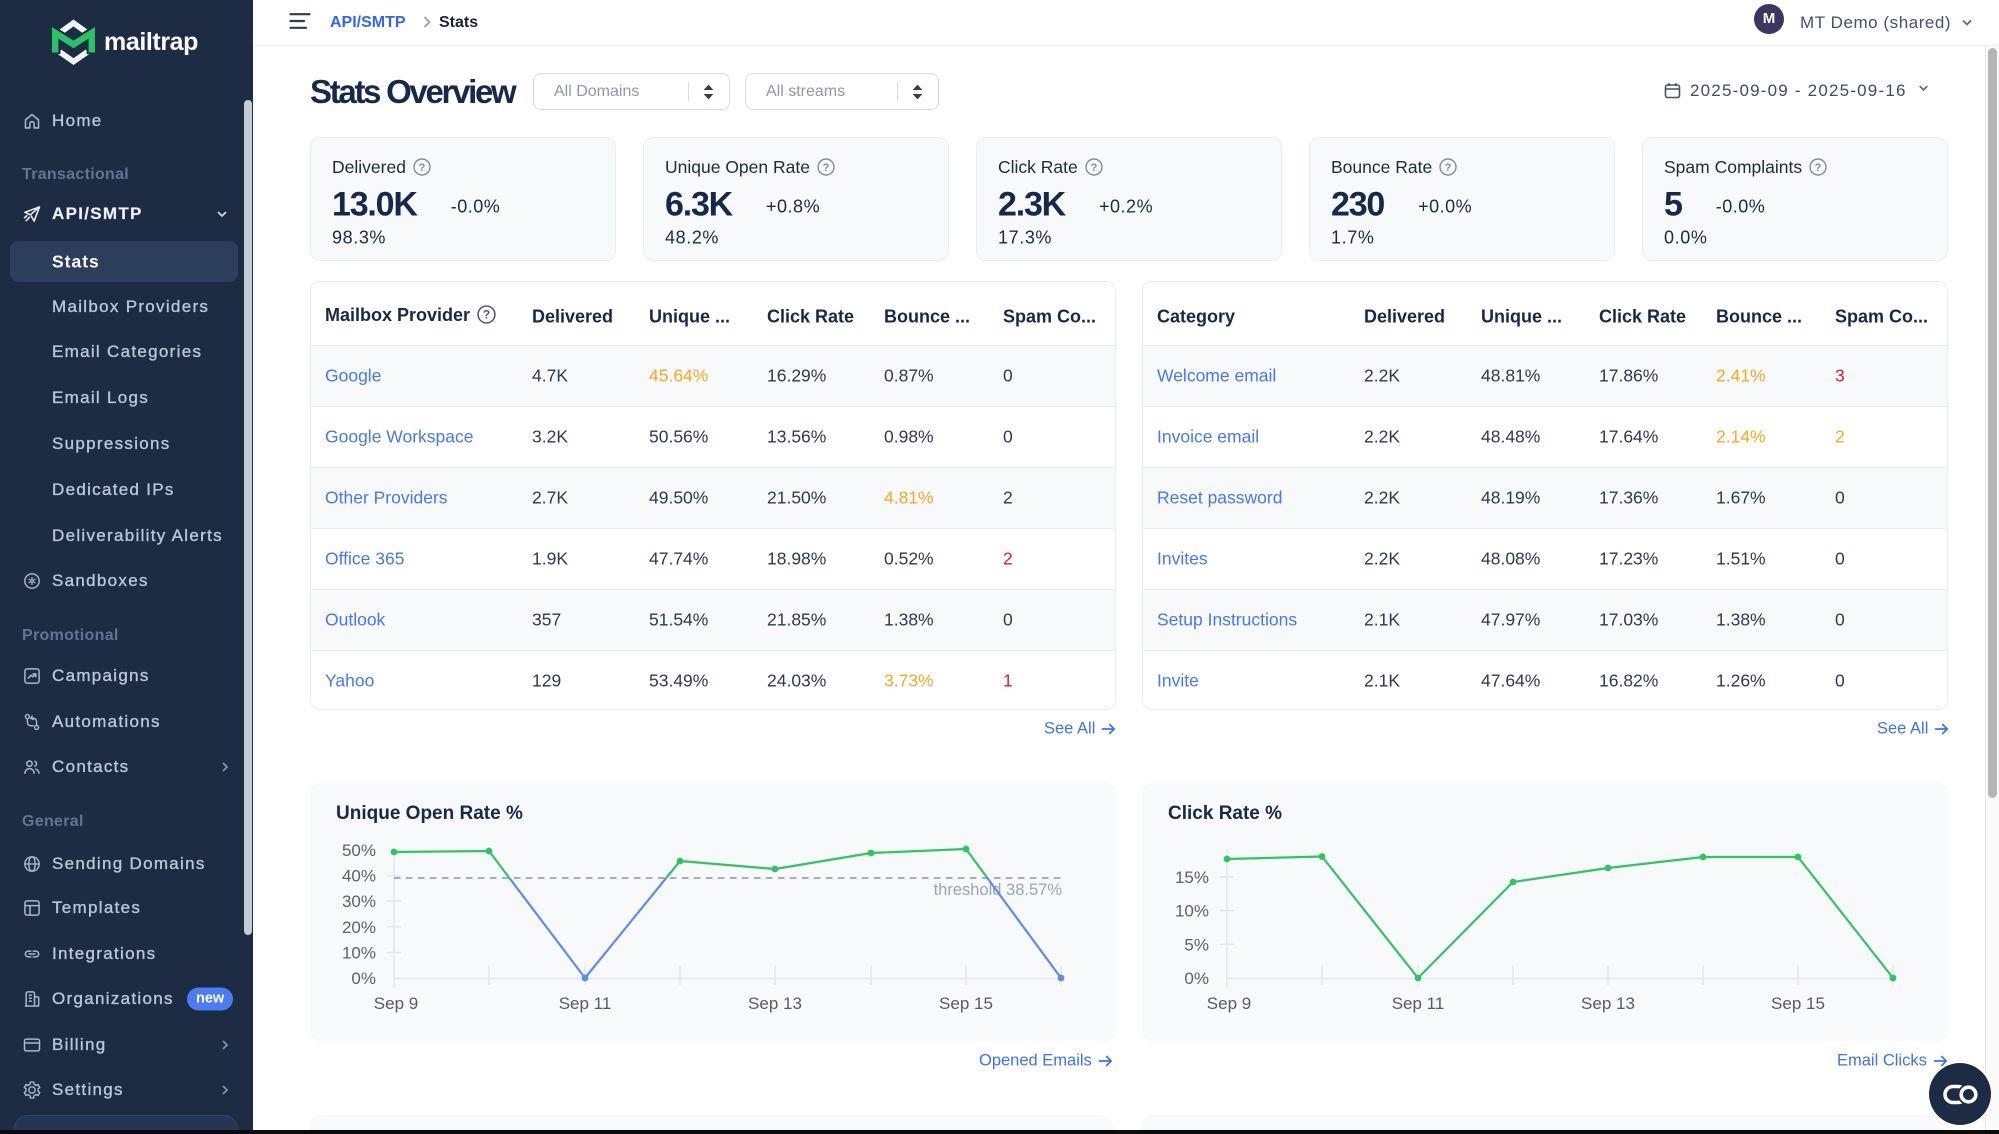 Image resolution: width=1999 pixels, height=1134 pixels. Describe the element at coordinates (359, 850) in the screenshot. I see `svg-text: 50%` at that location.